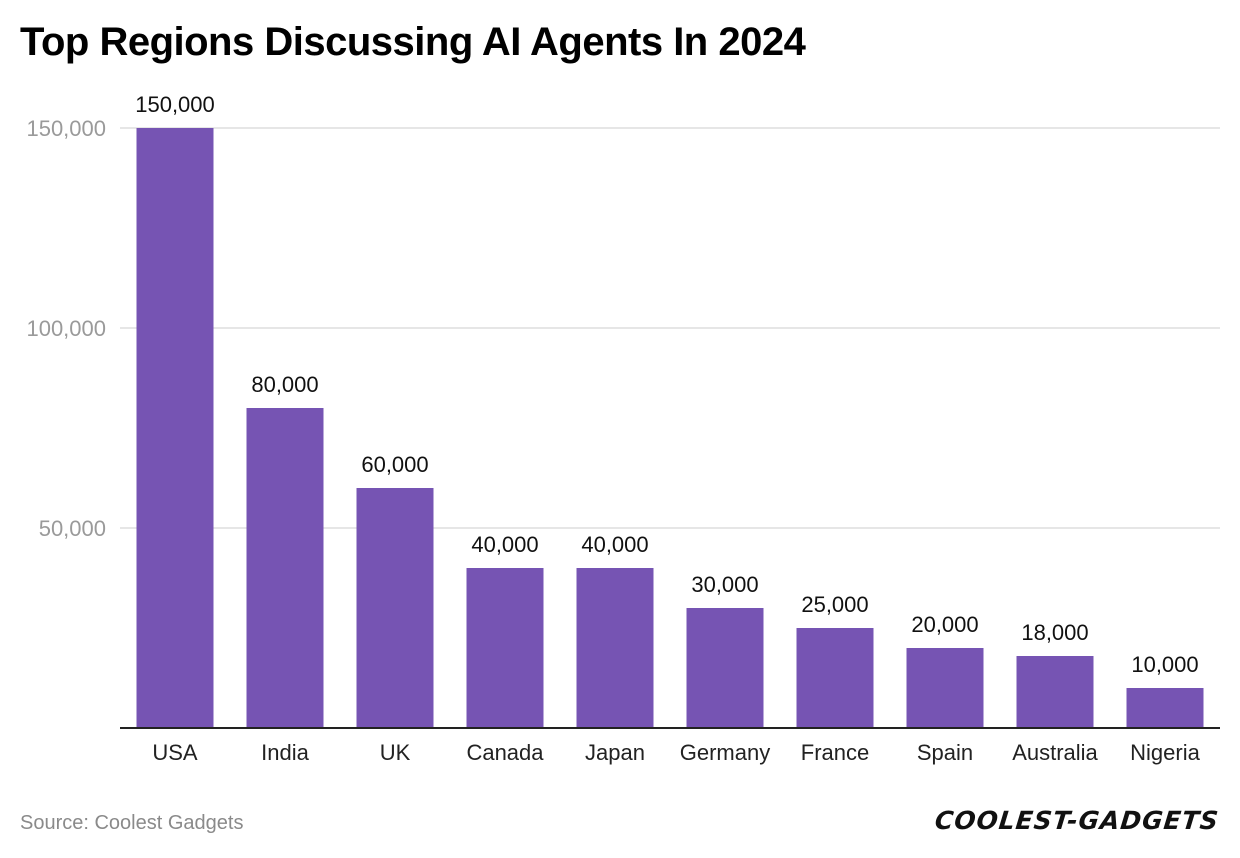  Describe the element at coordinates (615, 752) in the screenshot. I see `x-tick-label: Japan` at that location.